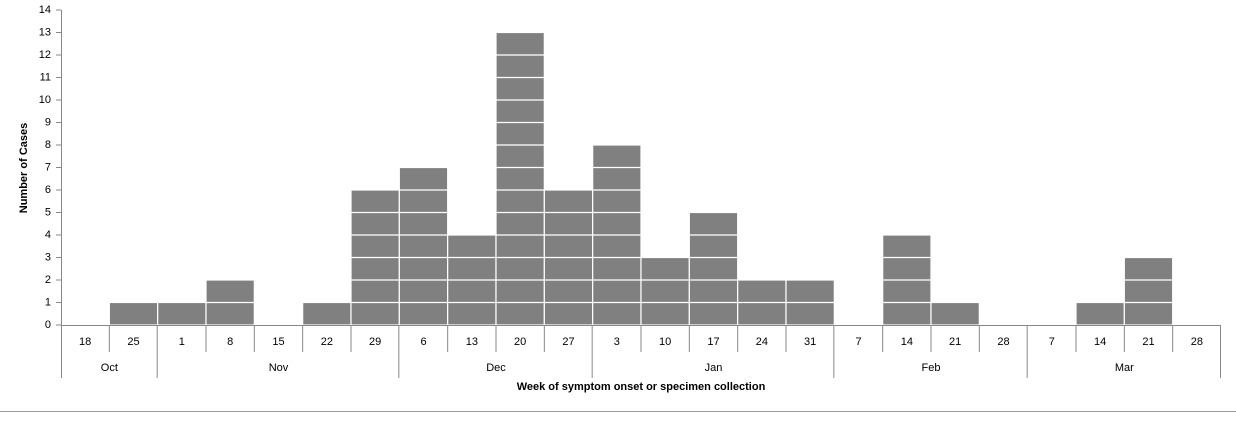  Describe the element at coordinates (713, 342) in the screenshot. I see `x-tick-label: 17` at that location.